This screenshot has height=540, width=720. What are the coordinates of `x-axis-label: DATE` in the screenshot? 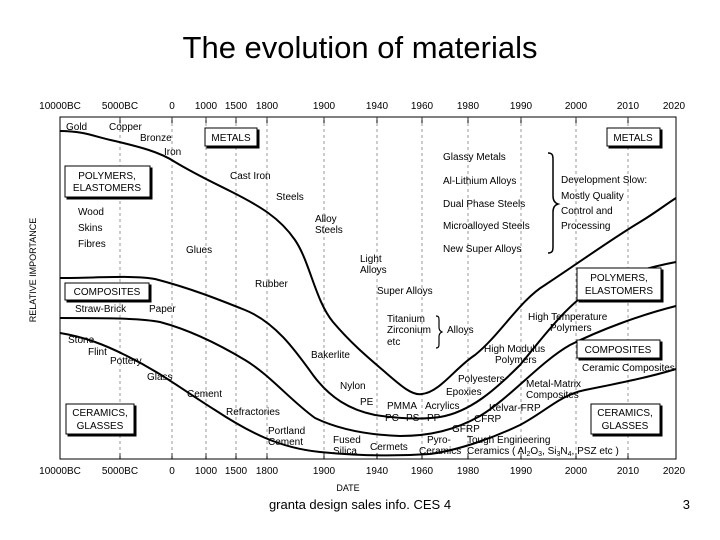 It's located at (347, 488).